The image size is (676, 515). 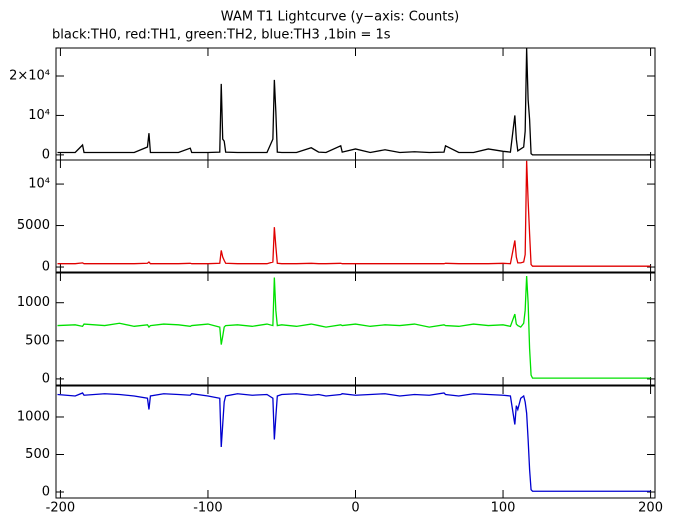 I want to click on x-tick-label: 0, so click(x=355, y=508).